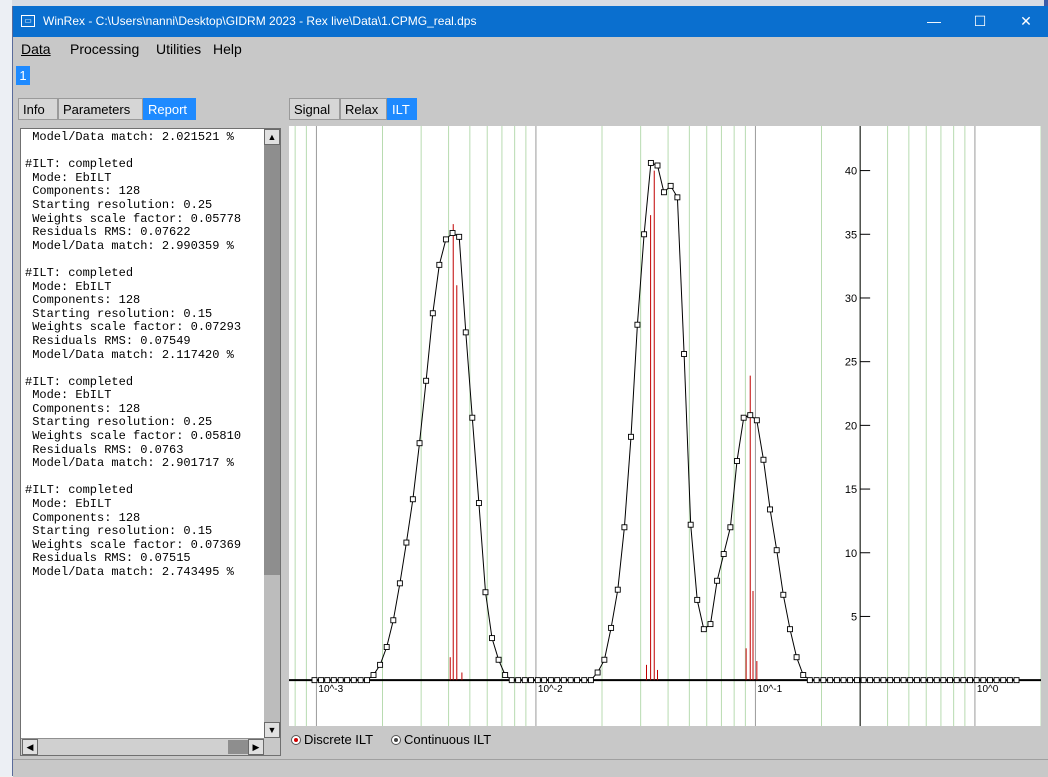  What do you see at coordinates (133, 436) in the screenshot?
I see `report-line: Weights scale factor: 0.05810` at bounding box center [133, 436].